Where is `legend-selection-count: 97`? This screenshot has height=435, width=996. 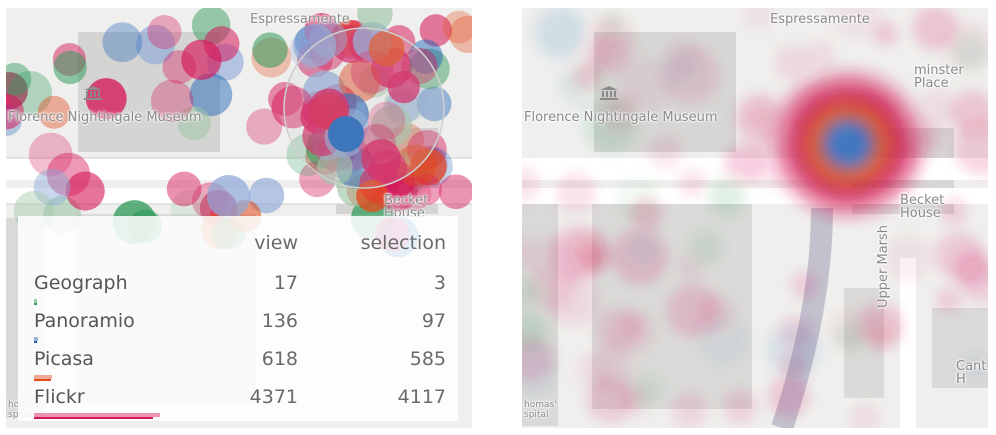
legend-selection-count: 97 is located at coordinates (433, 321).